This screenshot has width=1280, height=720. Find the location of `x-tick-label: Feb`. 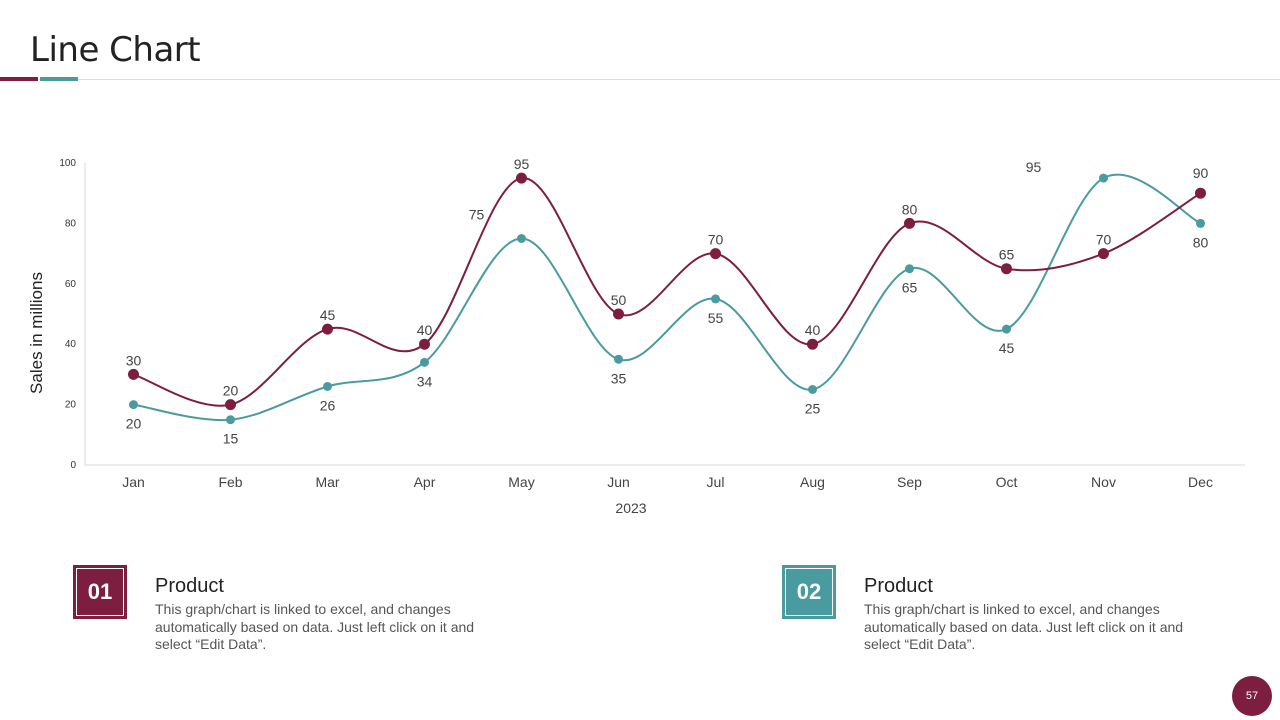

x-tick-label: Feb is located at coordinates (230, 482).